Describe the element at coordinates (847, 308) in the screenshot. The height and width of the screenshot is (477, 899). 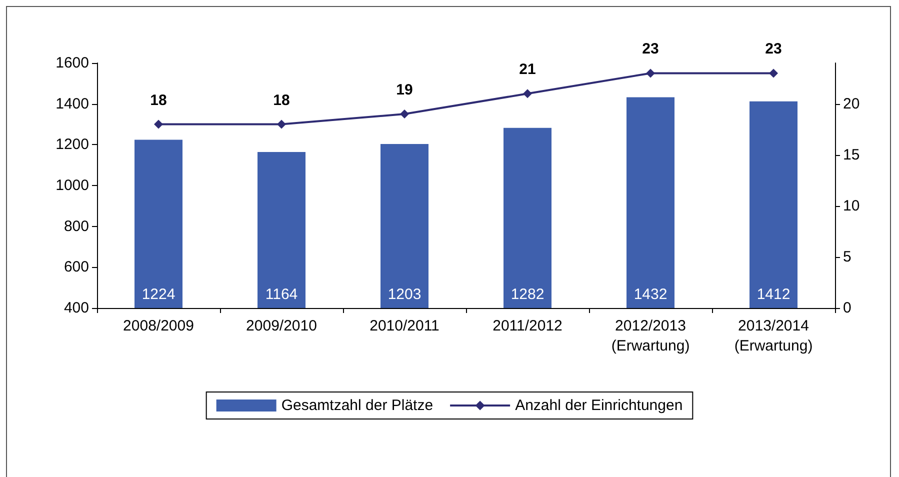
I see `y2-tick-label: 0` at that location.